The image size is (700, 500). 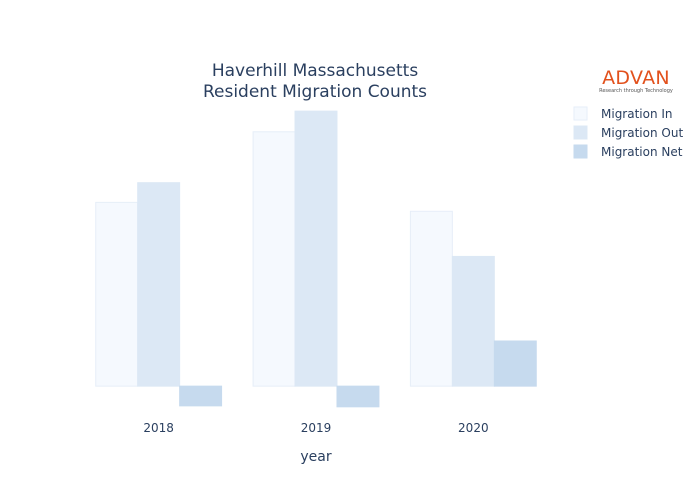 I want to click on legend-label: Migration Net, so click(x=642, y=152).